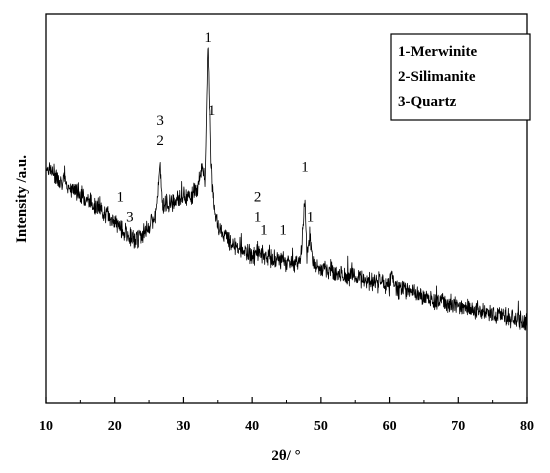 This screenshot has width=550, height=473. Describe the element at coordinates (115, 426) in the screenshot. I see `x-tick-label: 20` at that location.